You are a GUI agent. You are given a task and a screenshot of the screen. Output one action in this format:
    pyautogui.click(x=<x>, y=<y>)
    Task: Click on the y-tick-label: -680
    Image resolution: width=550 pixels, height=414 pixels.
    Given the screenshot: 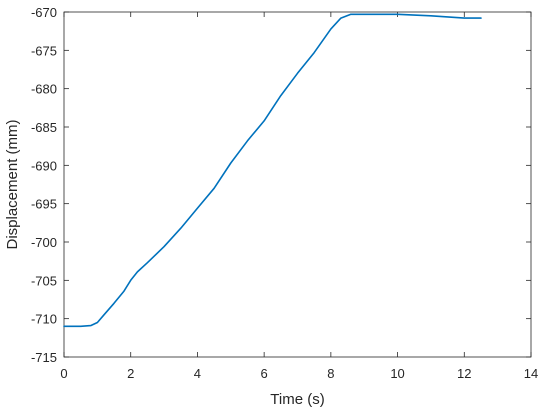 What is the action you would take?
    pyautogui.click(x=44, y=89)
    